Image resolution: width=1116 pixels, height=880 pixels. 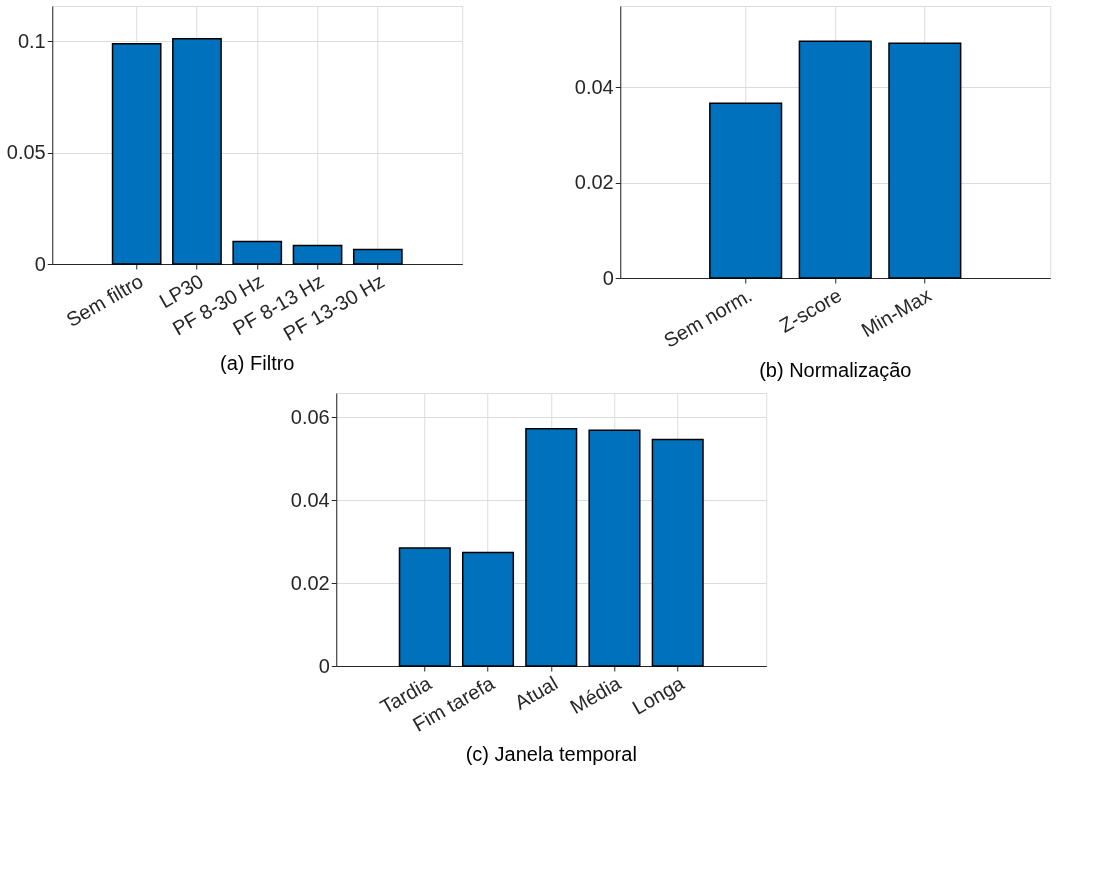 What do you see at coordinates (551, 754) in the screenshot?
I see `text: (c) Janela temporal` at bounding box center [551, 754].